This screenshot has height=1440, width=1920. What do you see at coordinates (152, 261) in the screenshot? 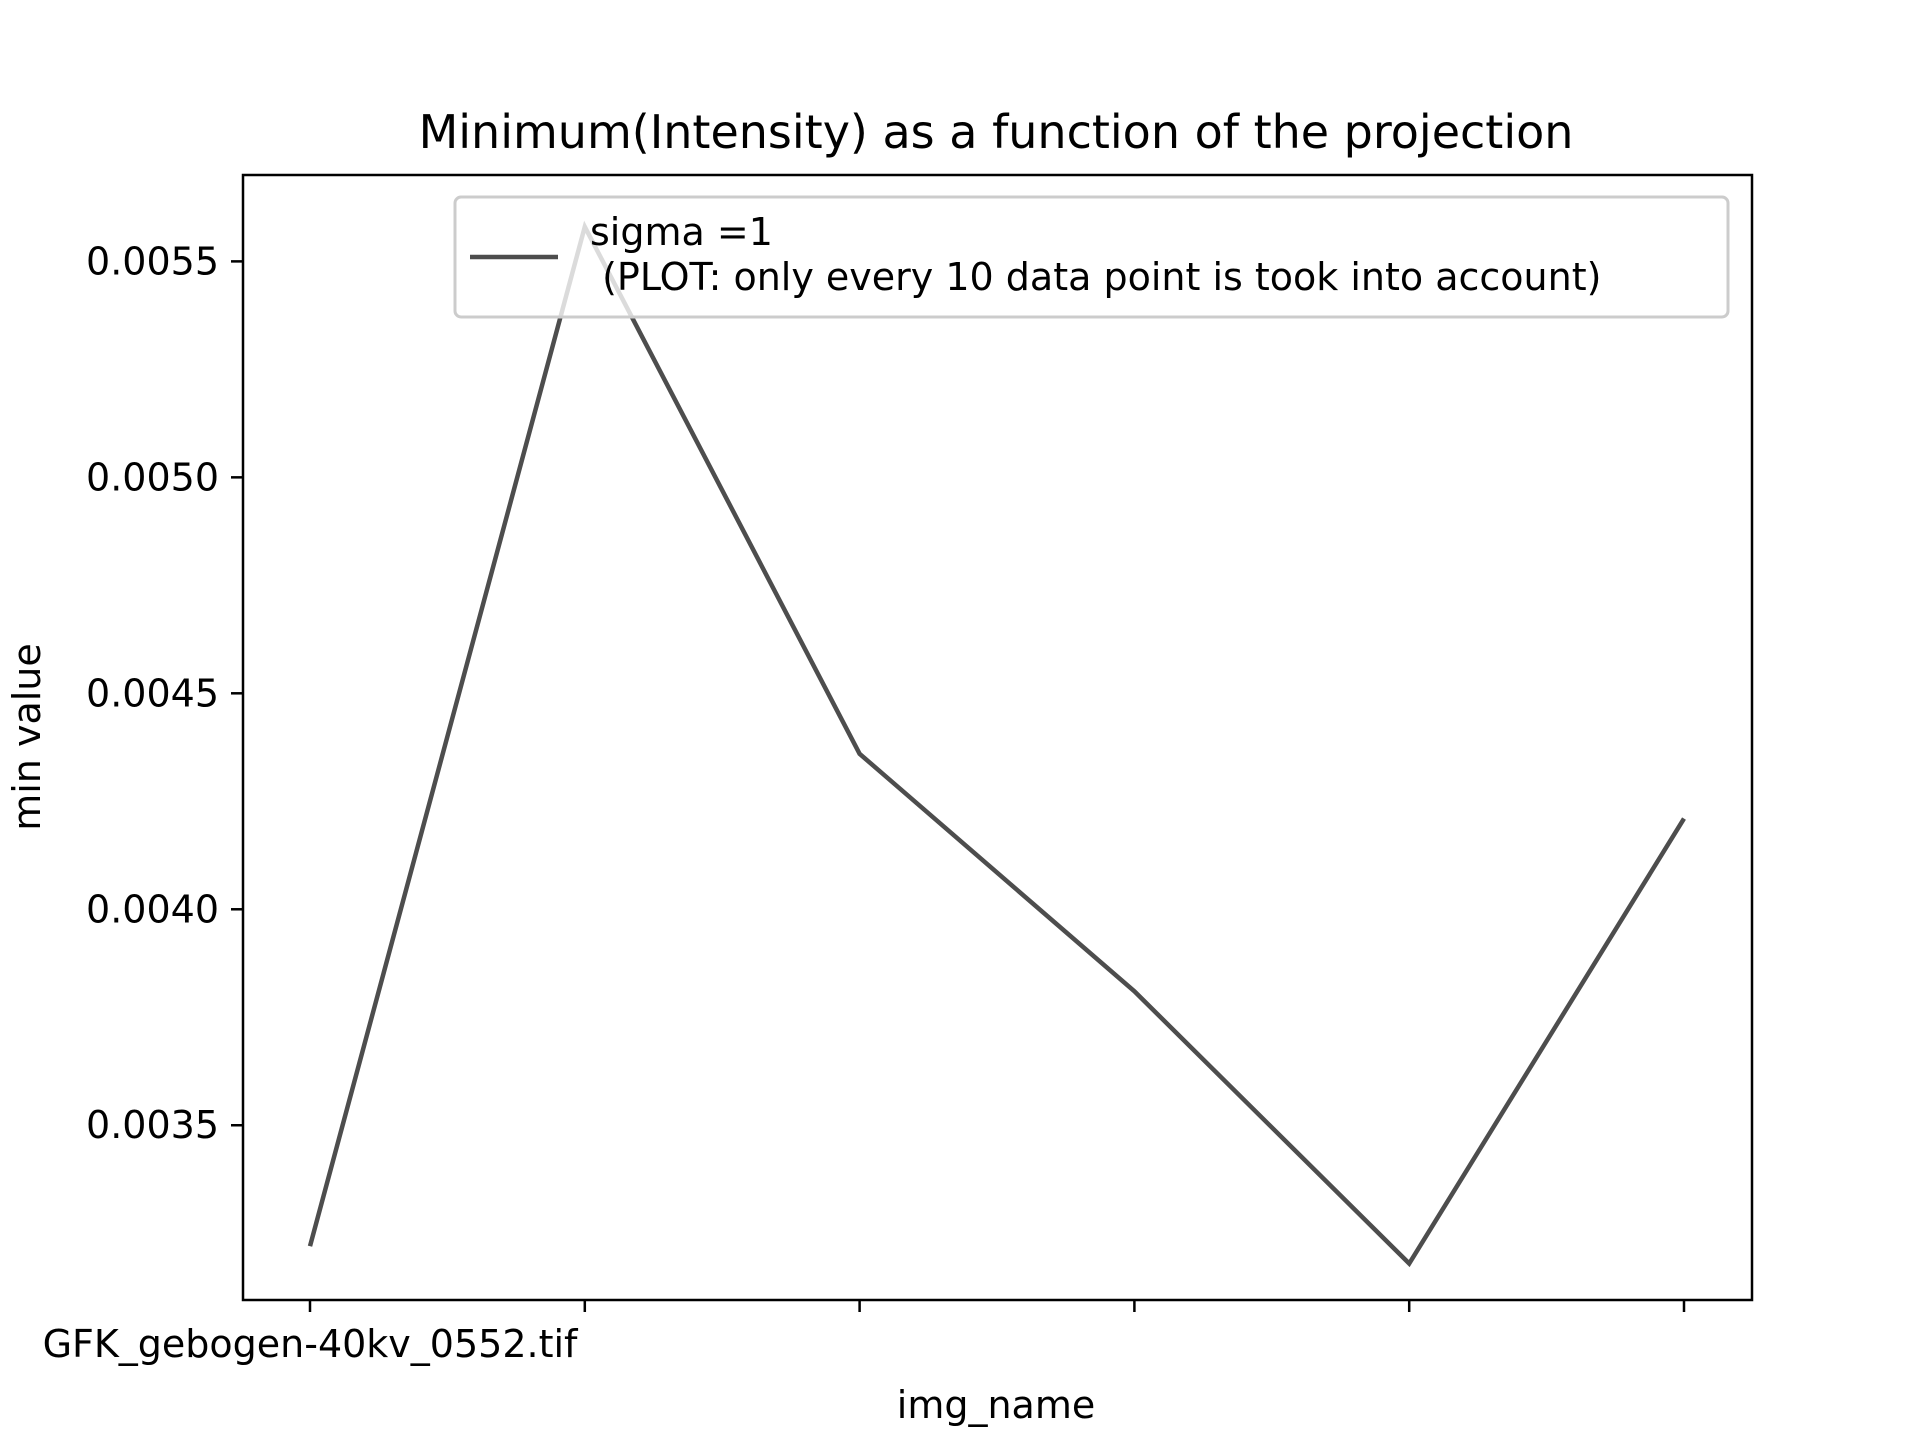
I see `y-tick-label: 0.0055` at bounding box center [152, 261].